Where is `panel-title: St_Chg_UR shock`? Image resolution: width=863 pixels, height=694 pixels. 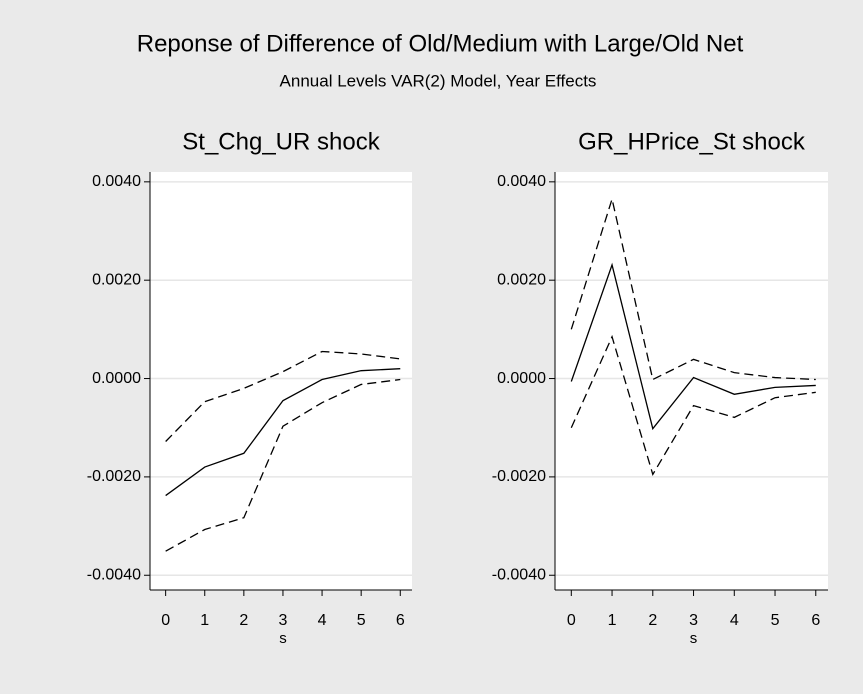
panel-title: St_Chg_UR shock is located at coordinates (281, 141).